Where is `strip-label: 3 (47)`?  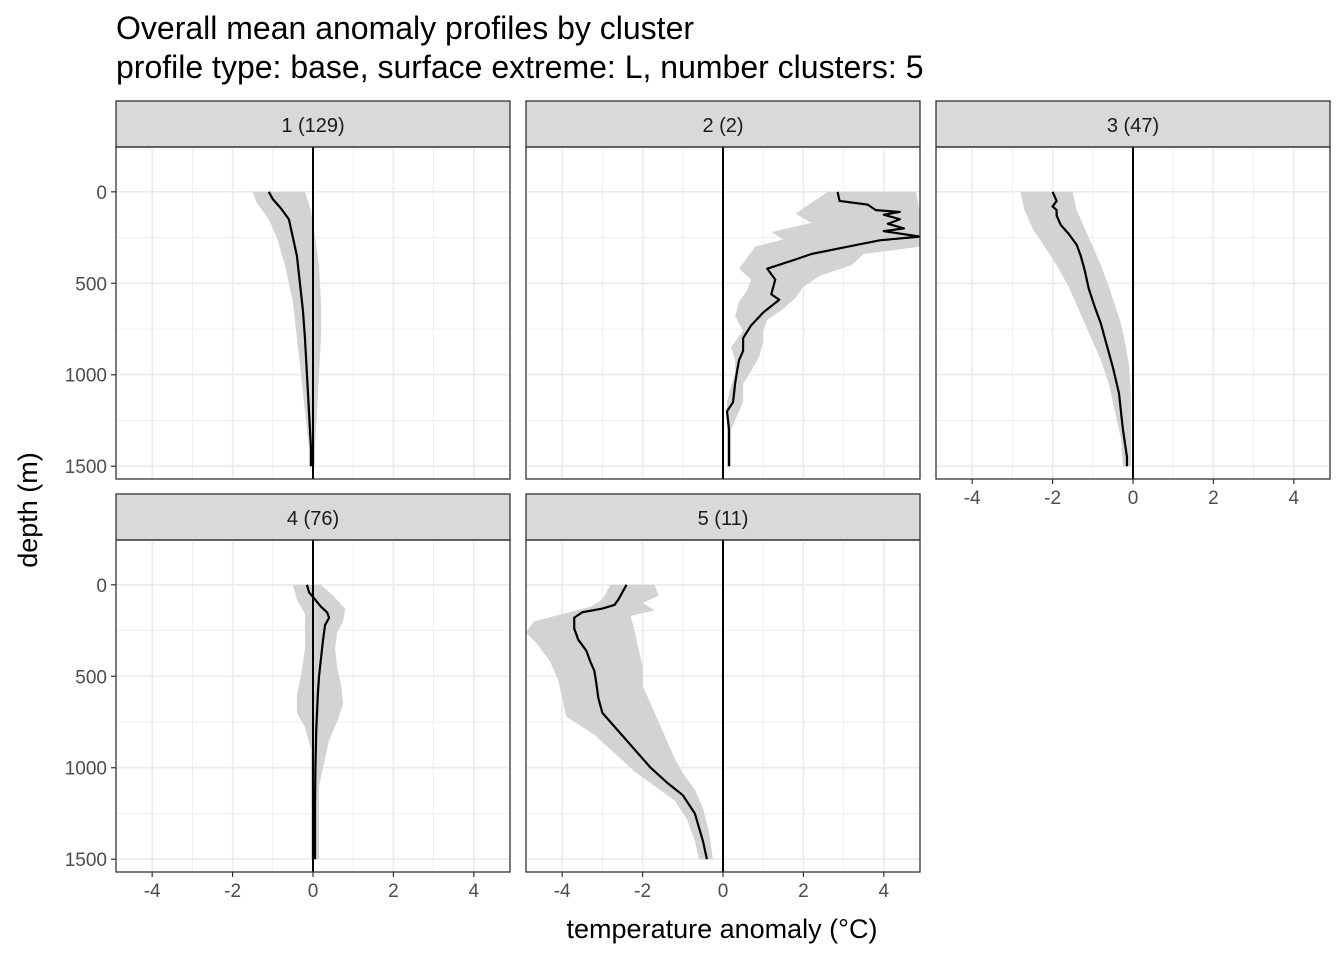 strip-label: 3 (47) is located at coordinates (1133, 126).